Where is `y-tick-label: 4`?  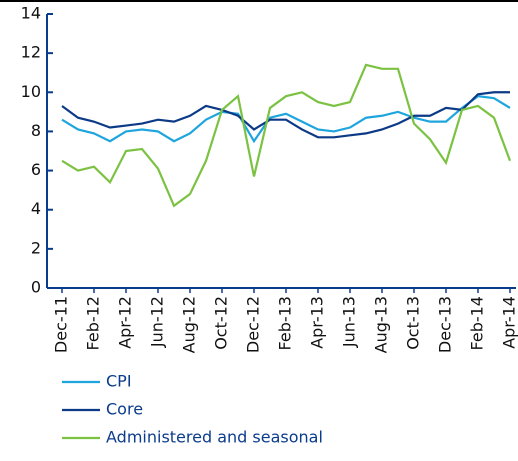
y-tick-label: 4 is located at coordinates (36, 208).